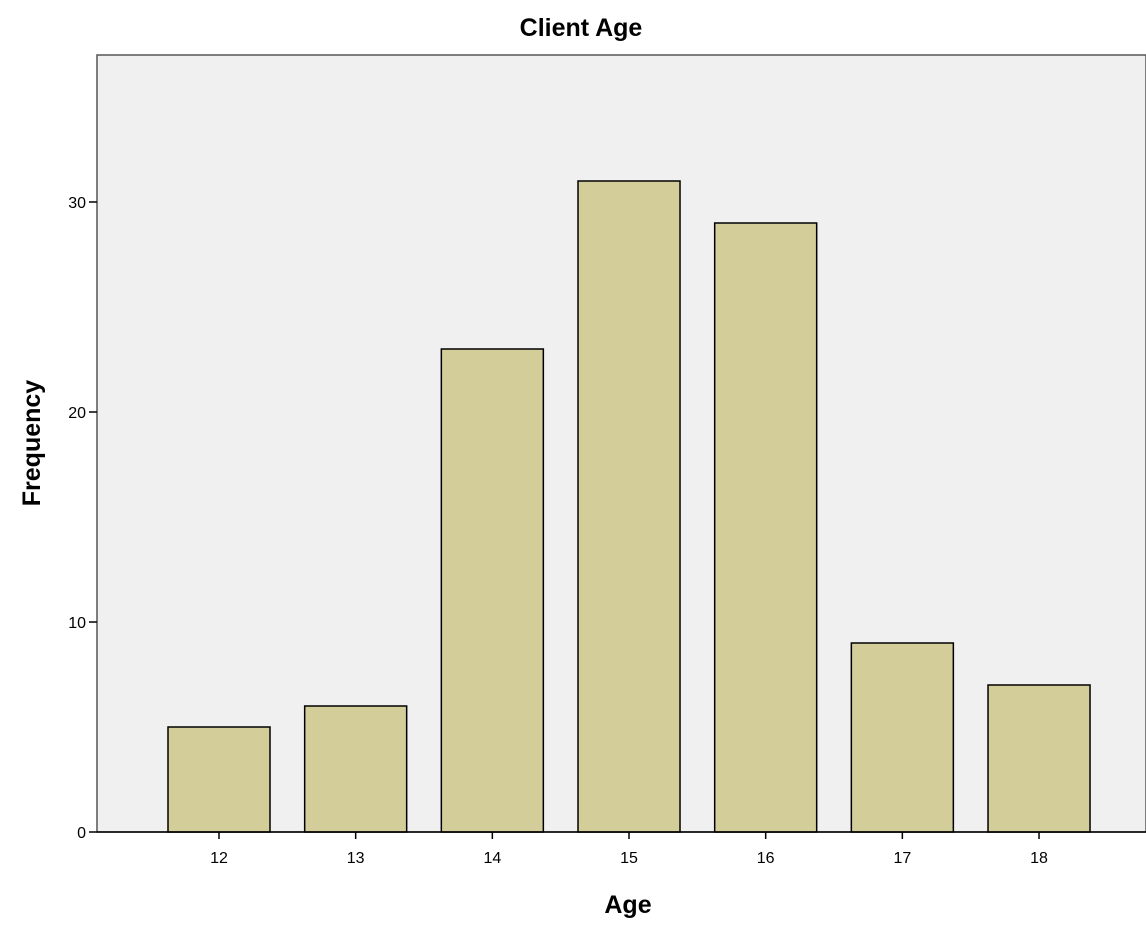 The height and width of the screenshot is (928, 1146). What do you see at coordinates (82, 518) in the screenshot?
I see `y-axis-ticks: 0 10 20 30` at bounding box center [82, 518].